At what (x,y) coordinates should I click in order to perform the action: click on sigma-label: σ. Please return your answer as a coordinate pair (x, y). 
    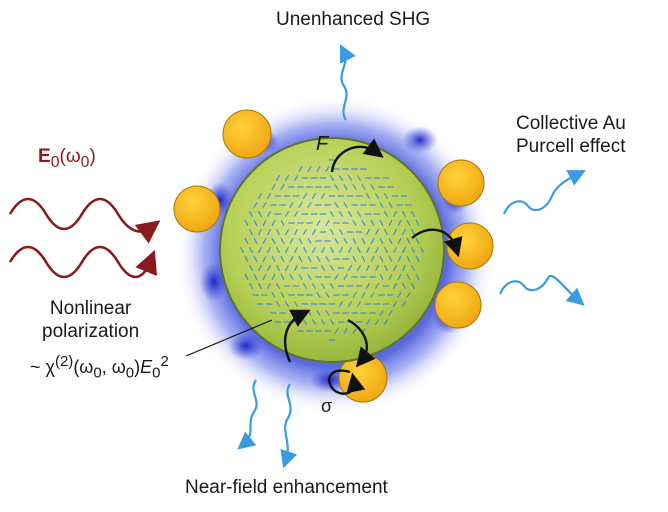
    Looking at the image, I should click on (327, 406).